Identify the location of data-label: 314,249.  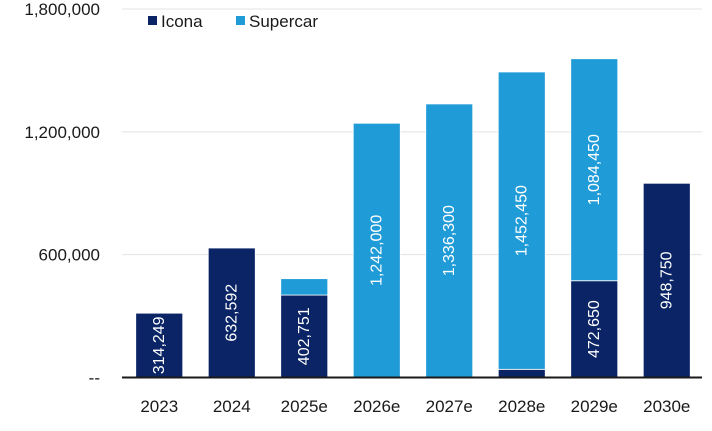
(159, 345).